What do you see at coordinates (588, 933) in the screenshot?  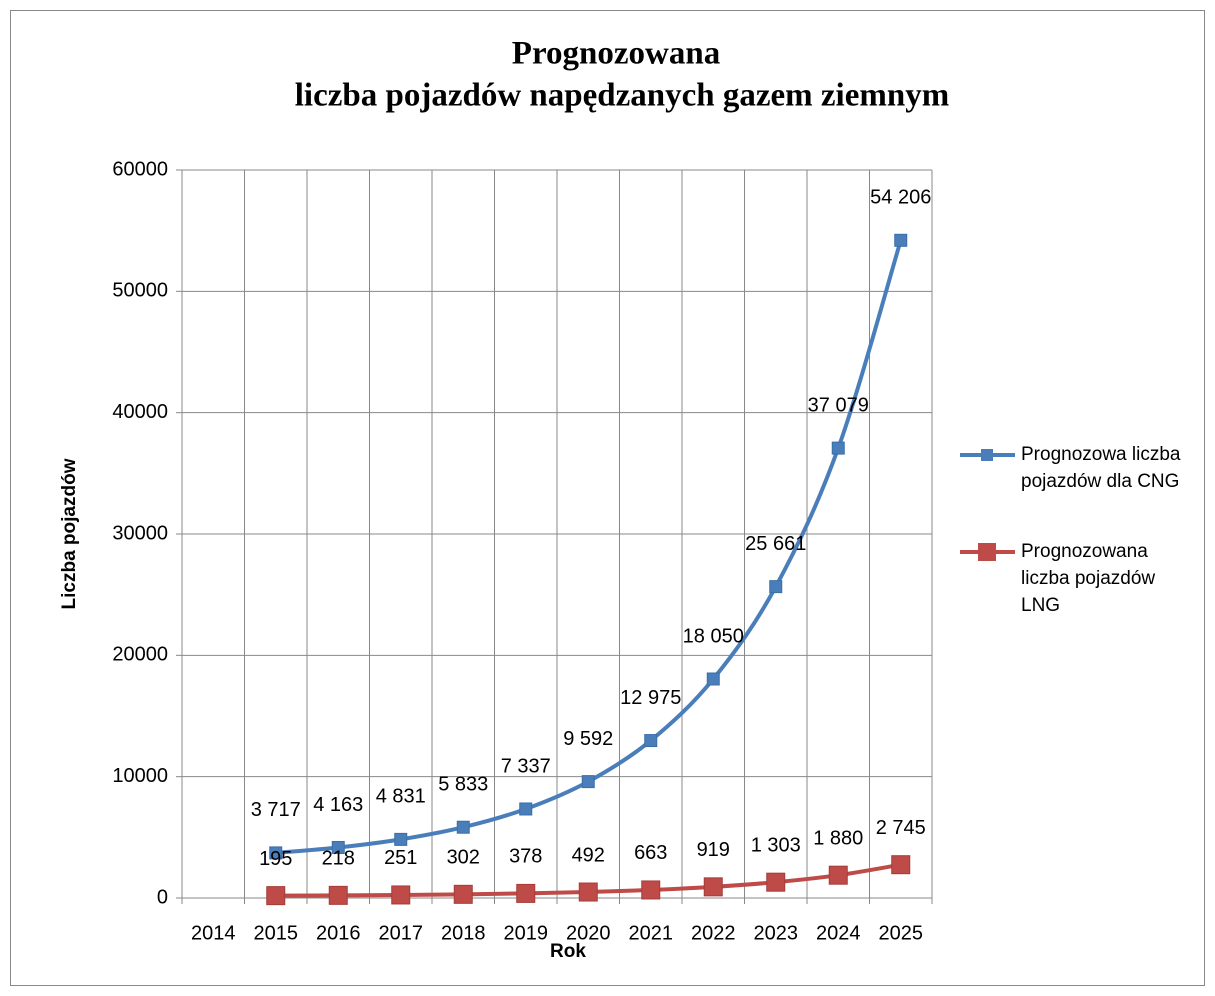 I see `x-tick-label: 2020` at bounding box center [588, 933].